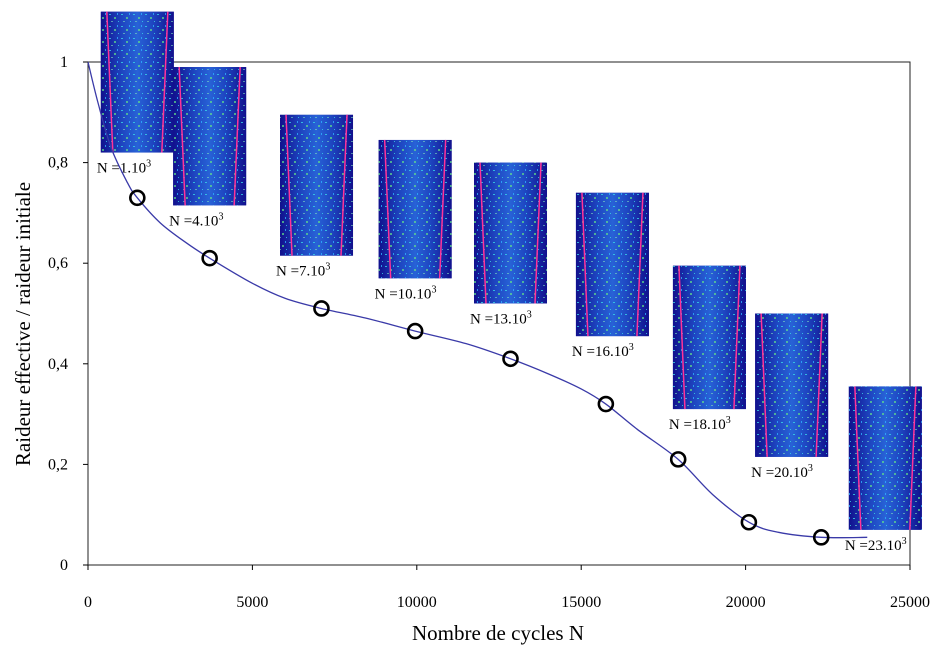 The height and width of the screenshot is (645, 940). Describe the element at coordinates (700, 424) in the screenshot. I see `thumbnail-label: N =18.103` at that location.